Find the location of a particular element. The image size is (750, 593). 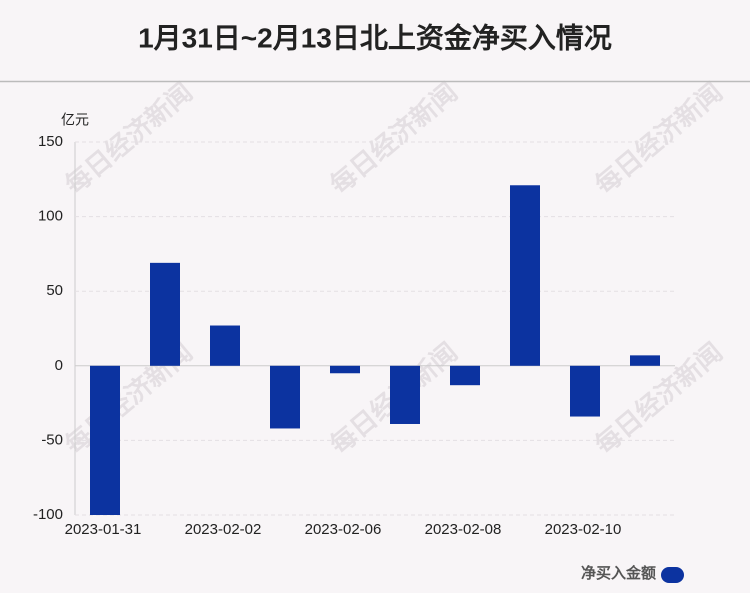

chart-title: 1月31日~2月13日北上资金净买入情况 is located at coordinates (375, 37).